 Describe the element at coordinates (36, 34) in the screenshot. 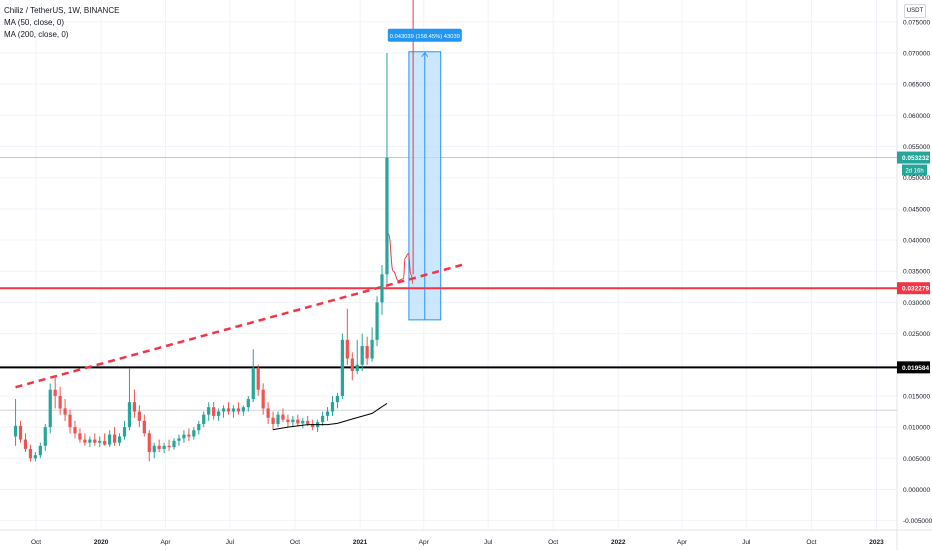

I see `ma200-legend: MA (200, close, 0)` at that location.